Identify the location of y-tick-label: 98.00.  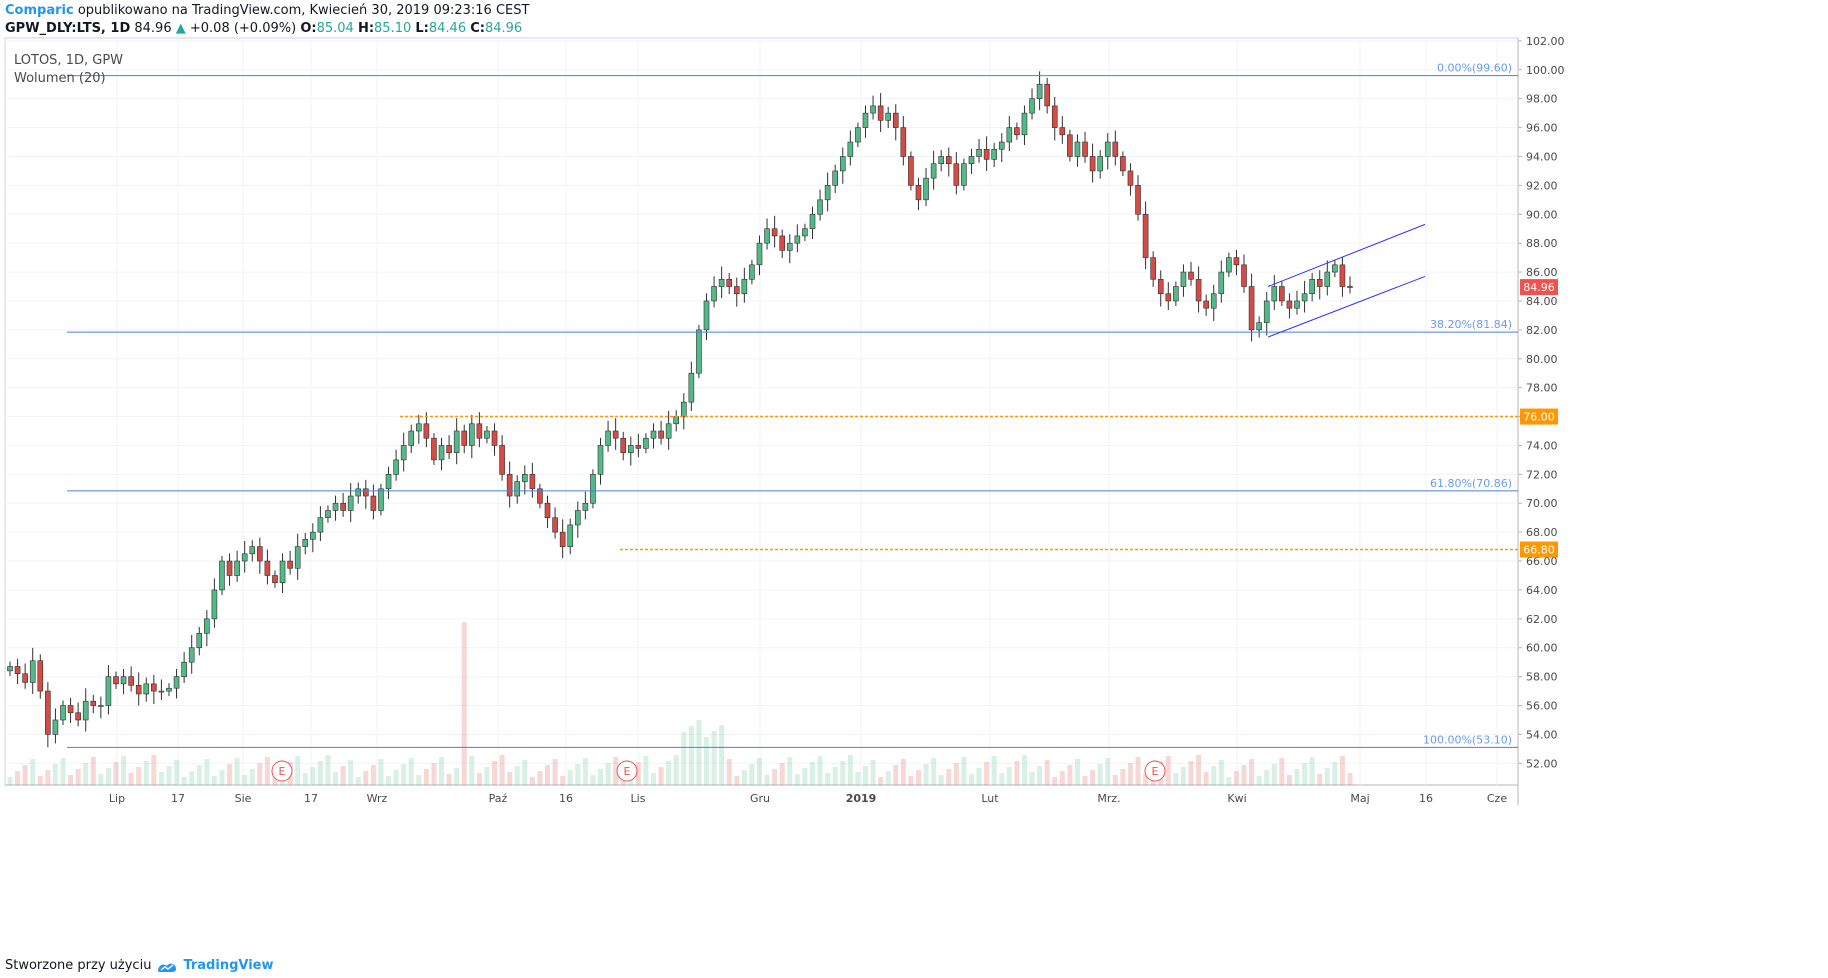
(1542, 99).